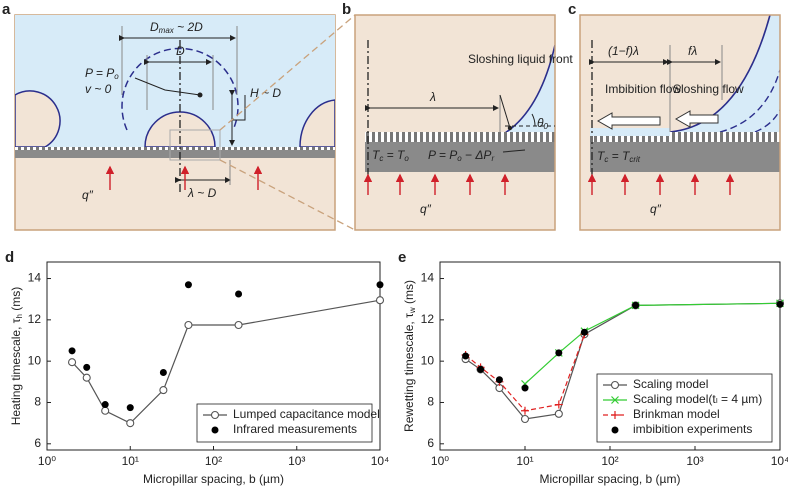  I want to click on y-axis-label: Rewetting timescale, τw (ms), so click(409, 356).